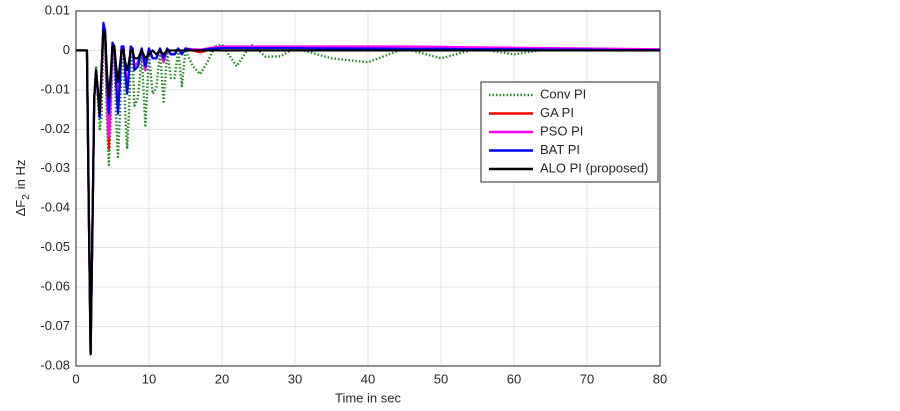  Describe the element at coordinates (594, 167) in the screenshot. I see `legend-label: ALO PI (proposed)` at that location.